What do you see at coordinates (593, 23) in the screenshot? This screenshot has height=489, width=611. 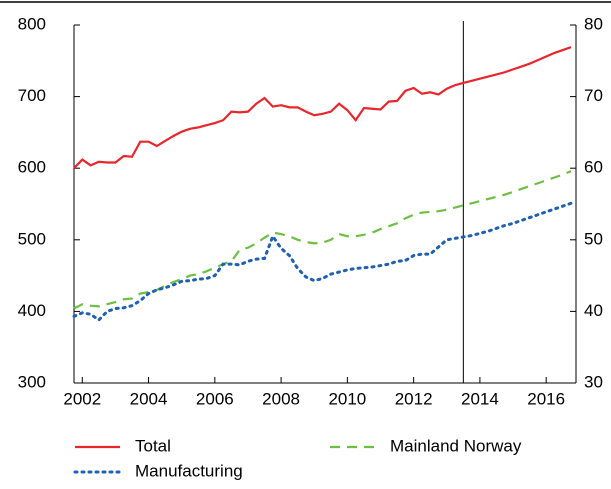 I see `y2-tick-label: 80` at bounding box center [593, 23].